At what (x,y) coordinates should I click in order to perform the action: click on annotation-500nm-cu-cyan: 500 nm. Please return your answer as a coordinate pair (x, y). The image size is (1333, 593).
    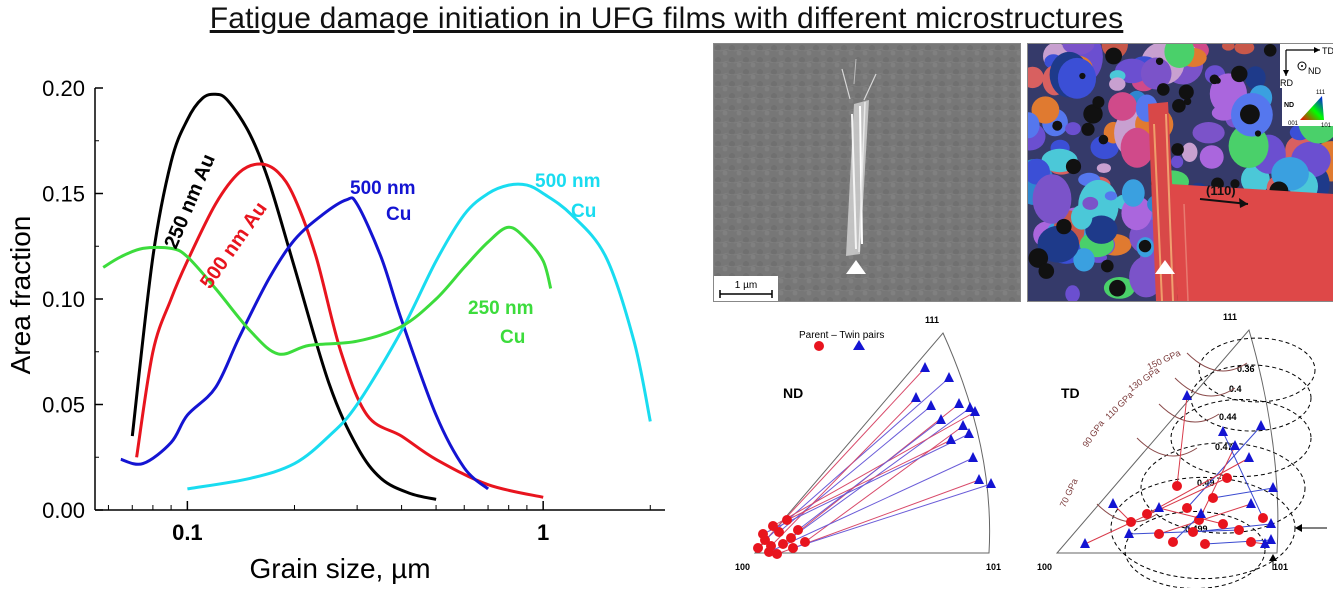
    Looking at the image, I should click on (567, 181).